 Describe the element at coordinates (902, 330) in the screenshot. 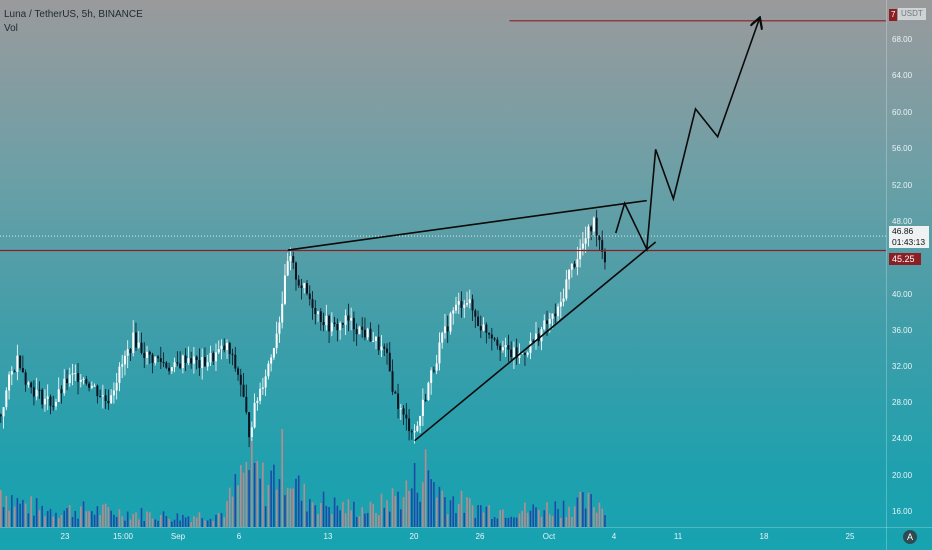

I see `price-tick: 36.00` at that location.